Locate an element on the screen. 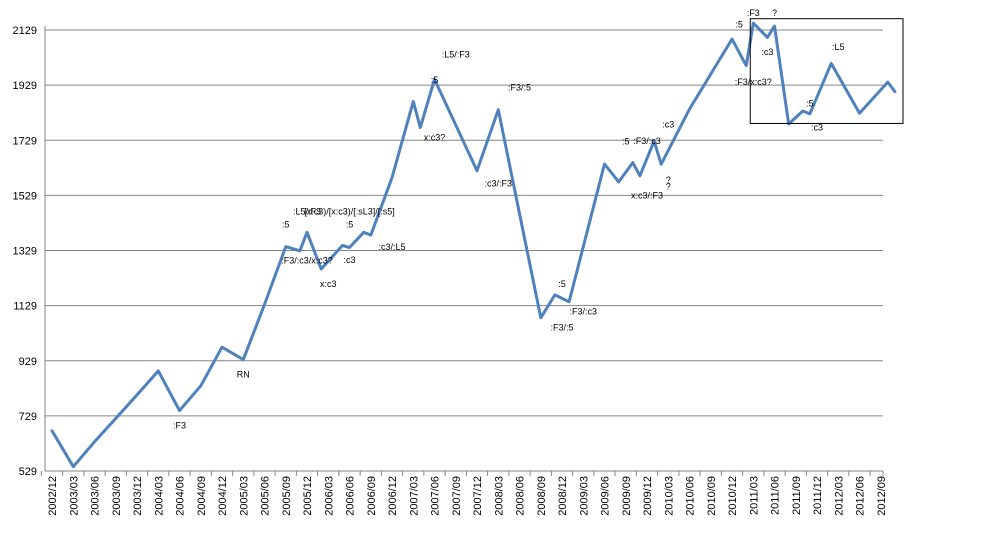 The height and width of the screenshot is (541, 1003). y-tick-label: 1729 is located at coordinates (25, 141).